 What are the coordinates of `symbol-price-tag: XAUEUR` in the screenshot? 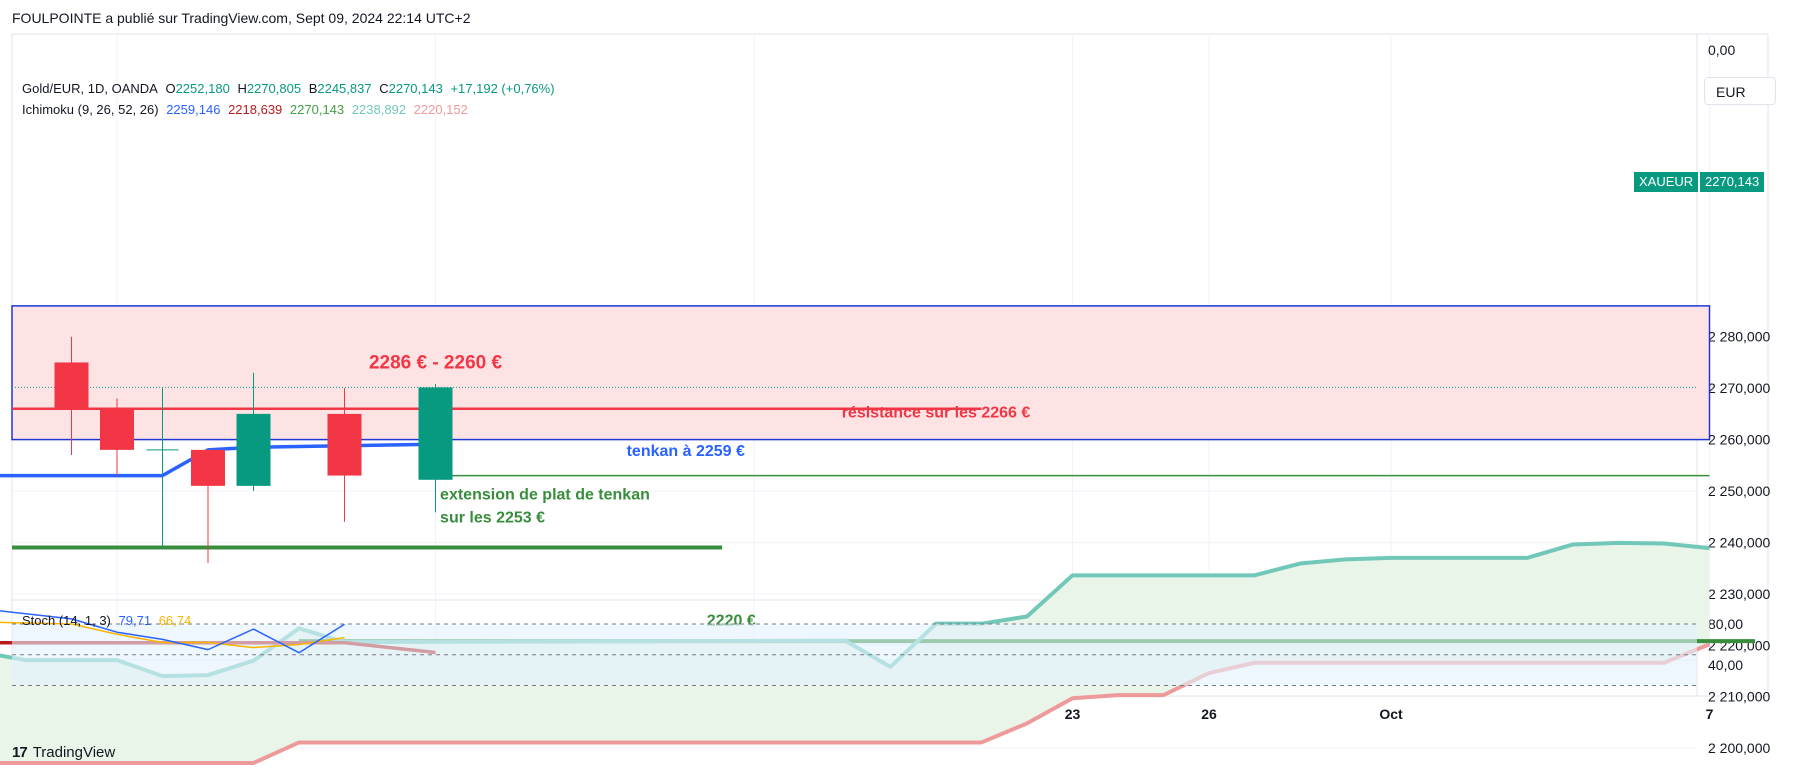 It's located at (1666, 182).